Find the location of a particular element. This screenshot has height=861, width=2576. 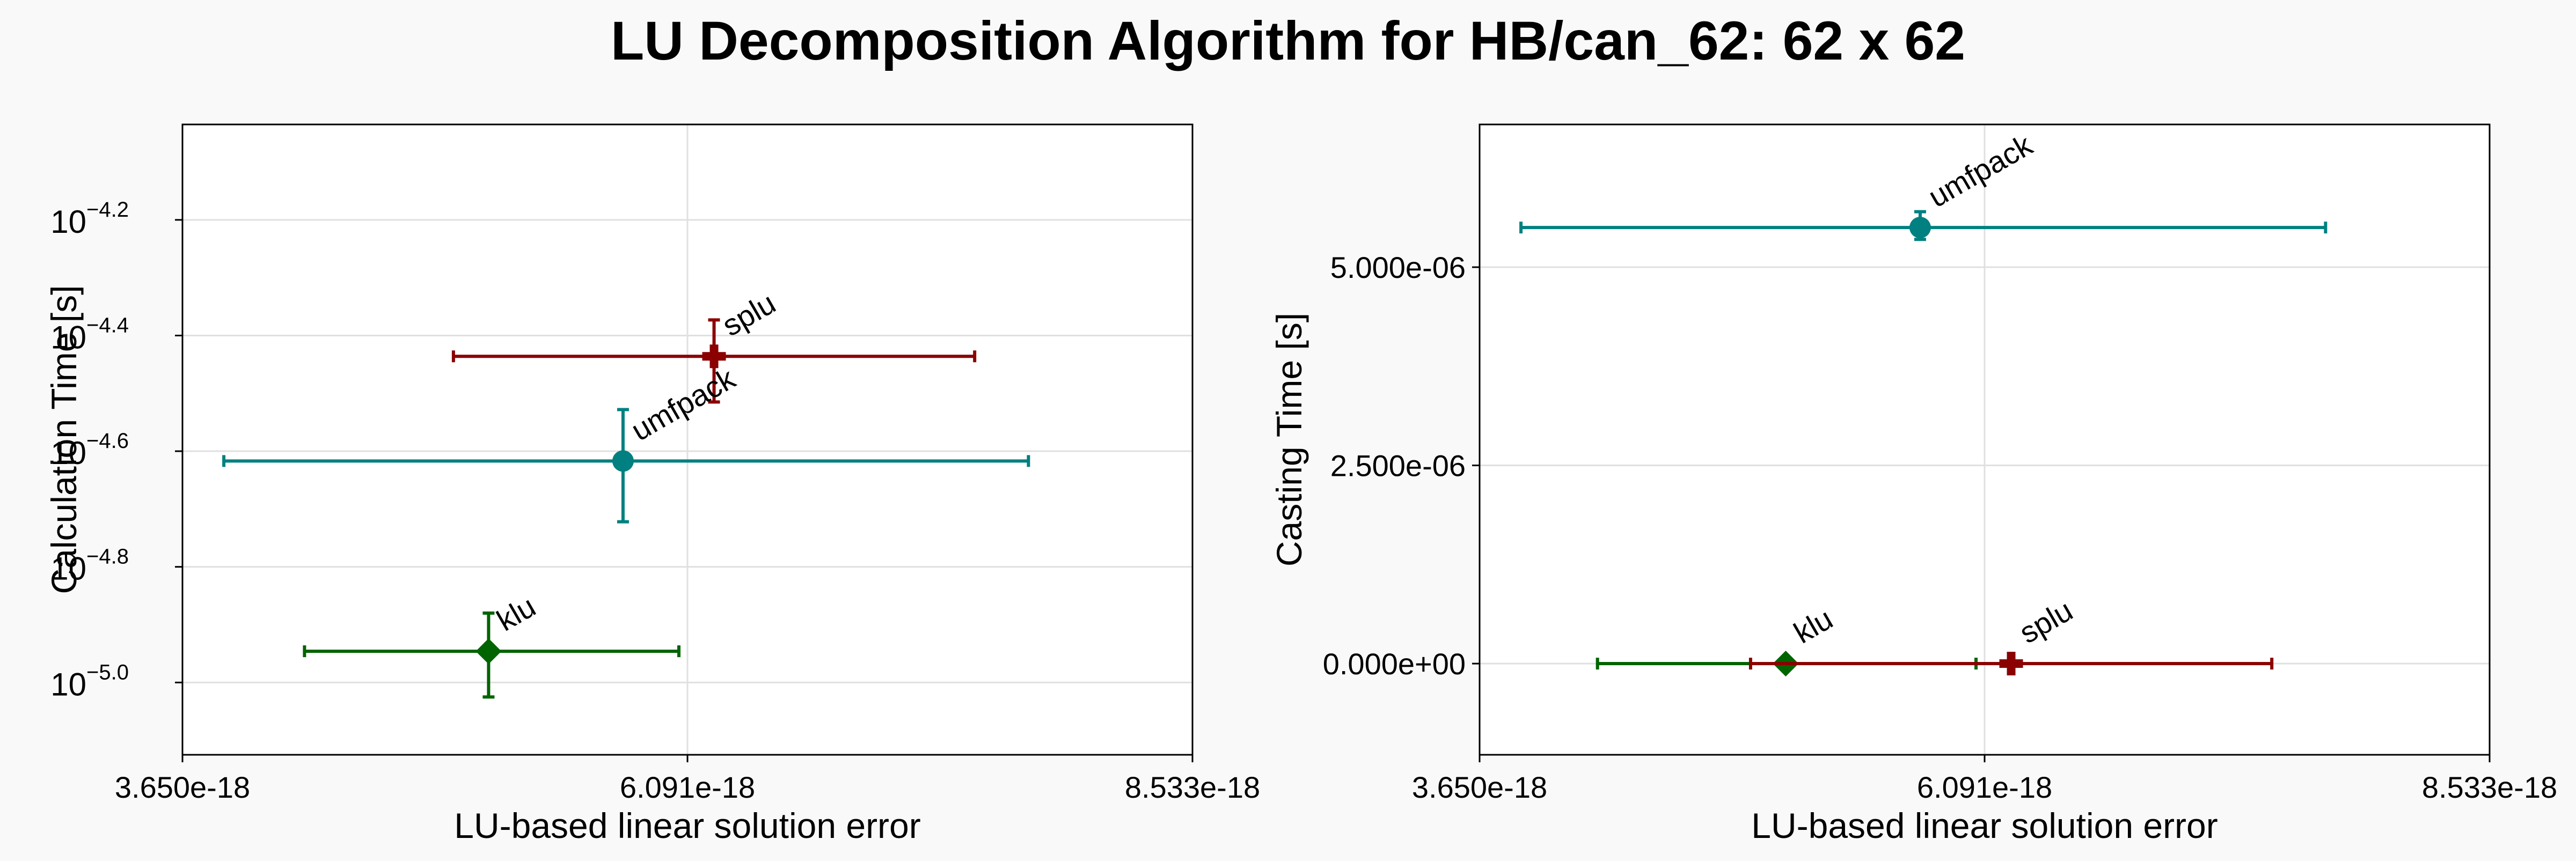

y-tick-exponent: −4.6 is located at coordinates (107, 441).